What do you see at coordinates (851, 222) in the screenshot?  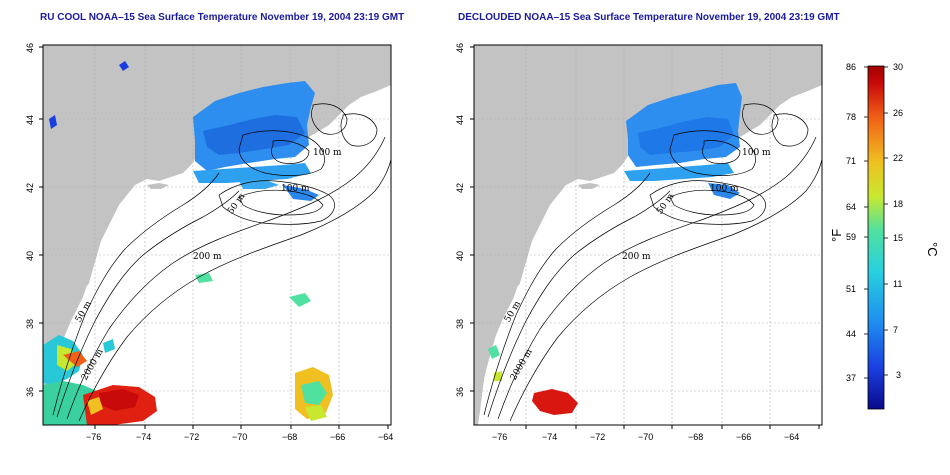 I see `fahrenheit-ticks: 86 78 71 64 59 51 44 37` at bounding box center [851, 222].